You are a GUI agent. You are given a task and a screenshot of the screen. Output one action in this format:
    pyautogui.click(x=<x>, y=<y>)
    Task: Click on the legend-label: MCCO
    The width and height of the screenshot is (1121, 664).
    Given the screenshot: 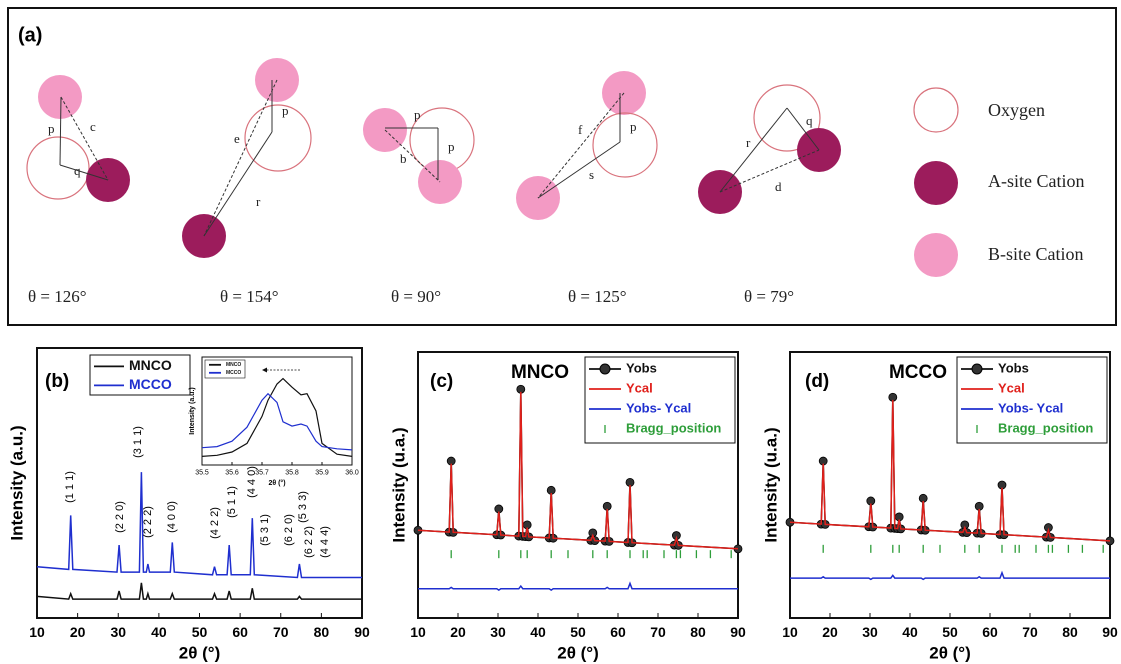 What is the action you would take?
    pyautogui.click(x=150, y=384)
    